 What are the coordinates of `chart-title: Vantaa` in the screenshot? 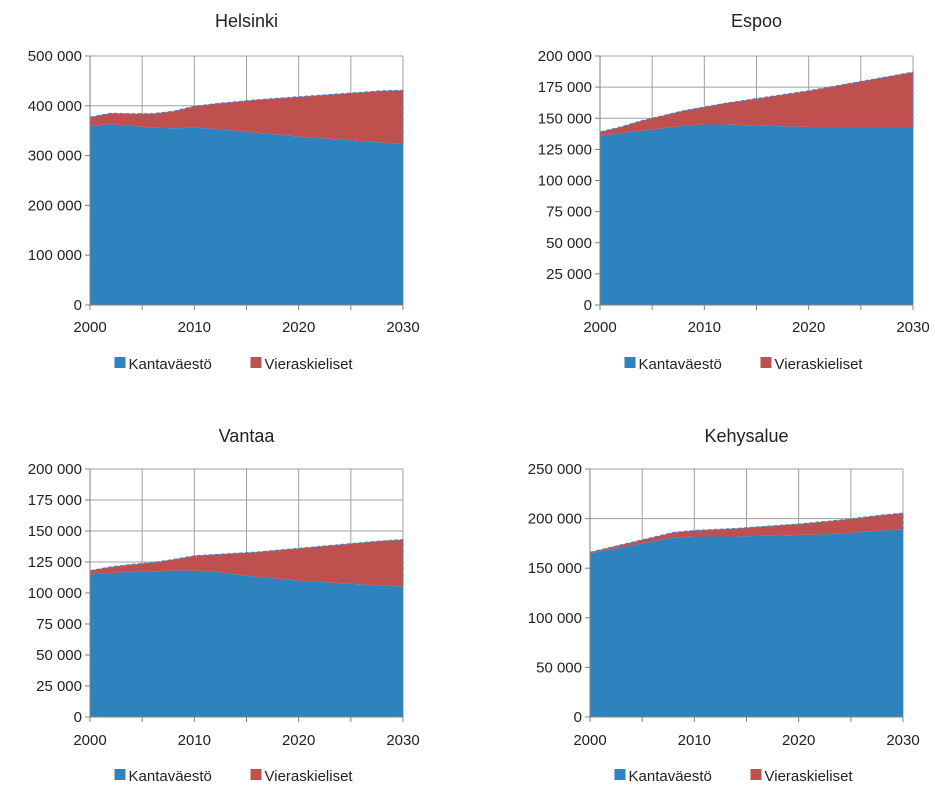 It's located at (247, 436).